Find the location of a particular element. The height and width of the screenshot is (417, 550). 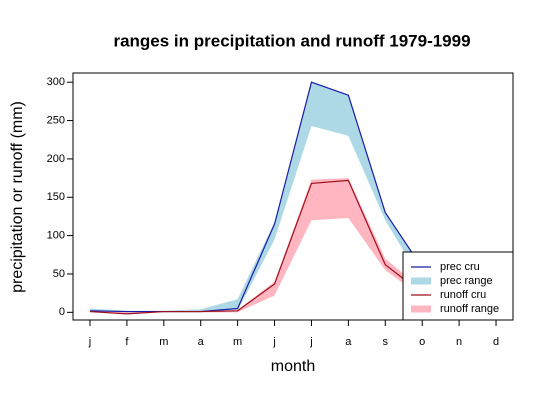

y-tick-label: 50 is located at coordinates (59, 274).